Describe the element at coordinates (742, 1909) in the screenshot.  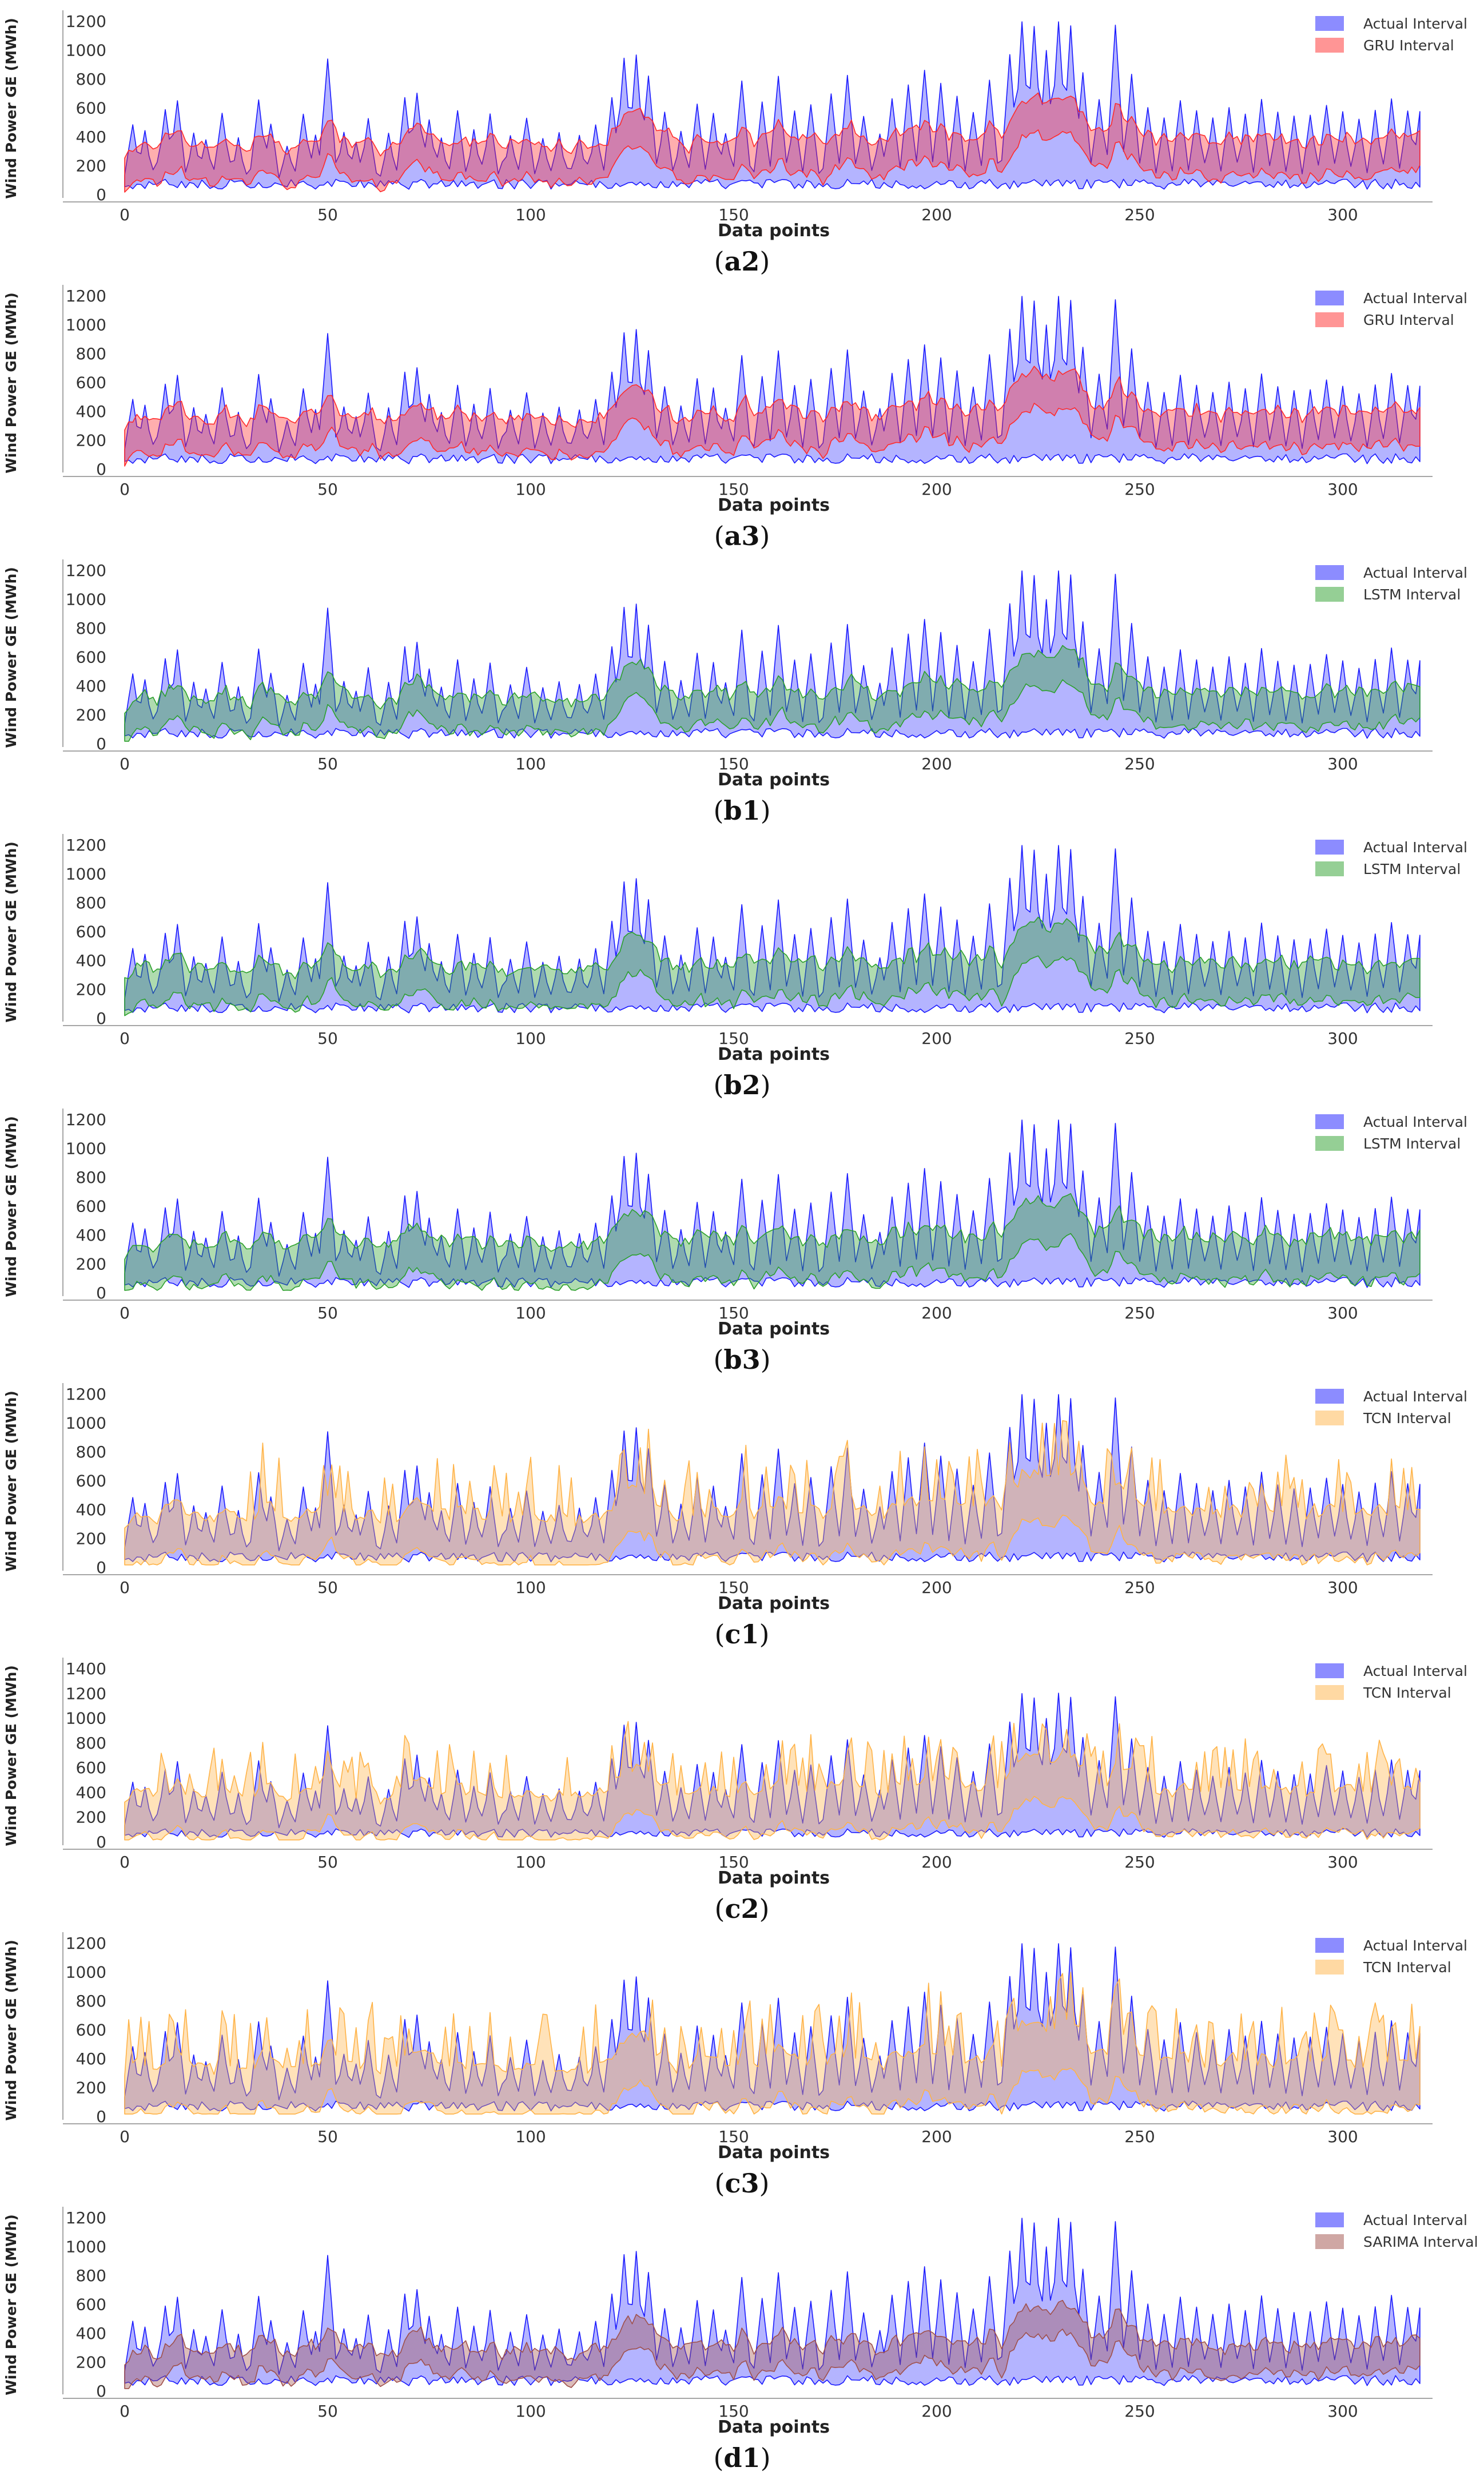
I see `panel-caption: (c2)` at that location.